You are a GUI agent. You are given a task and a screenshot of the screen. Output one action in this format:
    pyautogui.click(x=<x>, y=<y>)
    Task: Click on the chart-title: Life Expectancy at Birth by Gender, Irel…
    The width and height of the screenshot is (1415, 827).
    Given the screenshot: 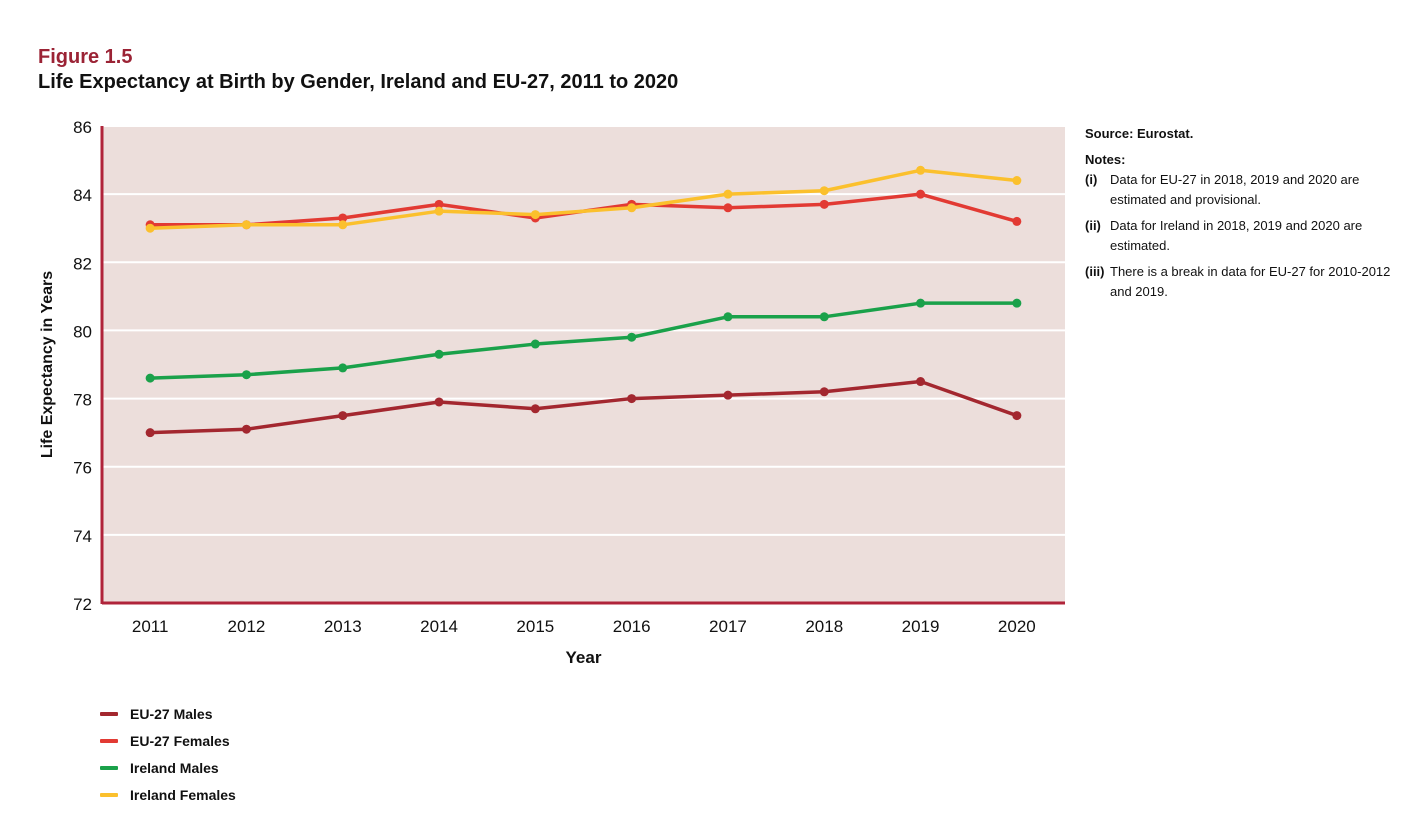 What is the action you would take?
    pyautogui.click(x=358, y=82)
    